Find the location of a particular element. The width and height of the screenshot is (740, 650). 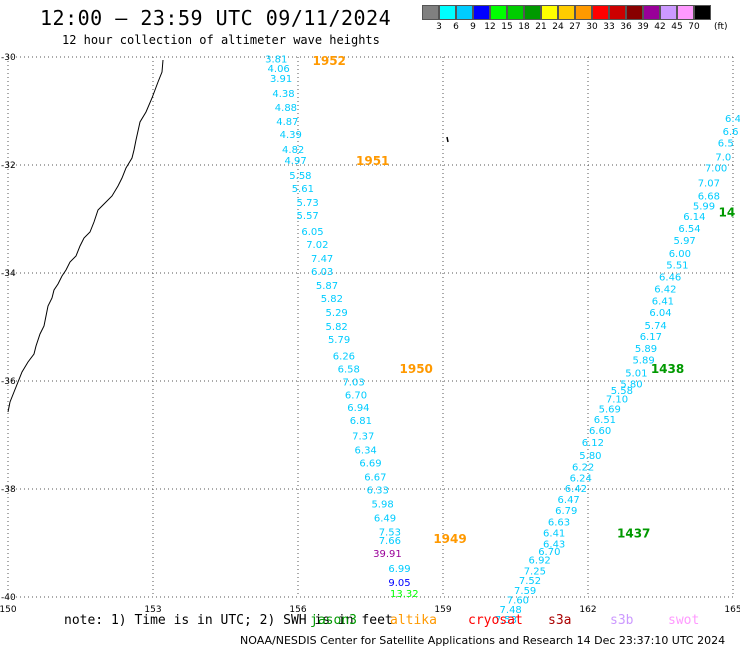

lat-tick-label: -34 is located at coordinates (8, 274).